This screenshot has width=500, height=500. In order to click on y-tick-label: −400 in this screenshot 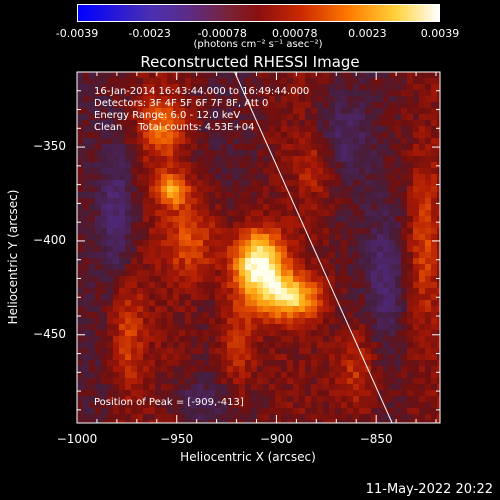, I will do `click(49, 239)`.